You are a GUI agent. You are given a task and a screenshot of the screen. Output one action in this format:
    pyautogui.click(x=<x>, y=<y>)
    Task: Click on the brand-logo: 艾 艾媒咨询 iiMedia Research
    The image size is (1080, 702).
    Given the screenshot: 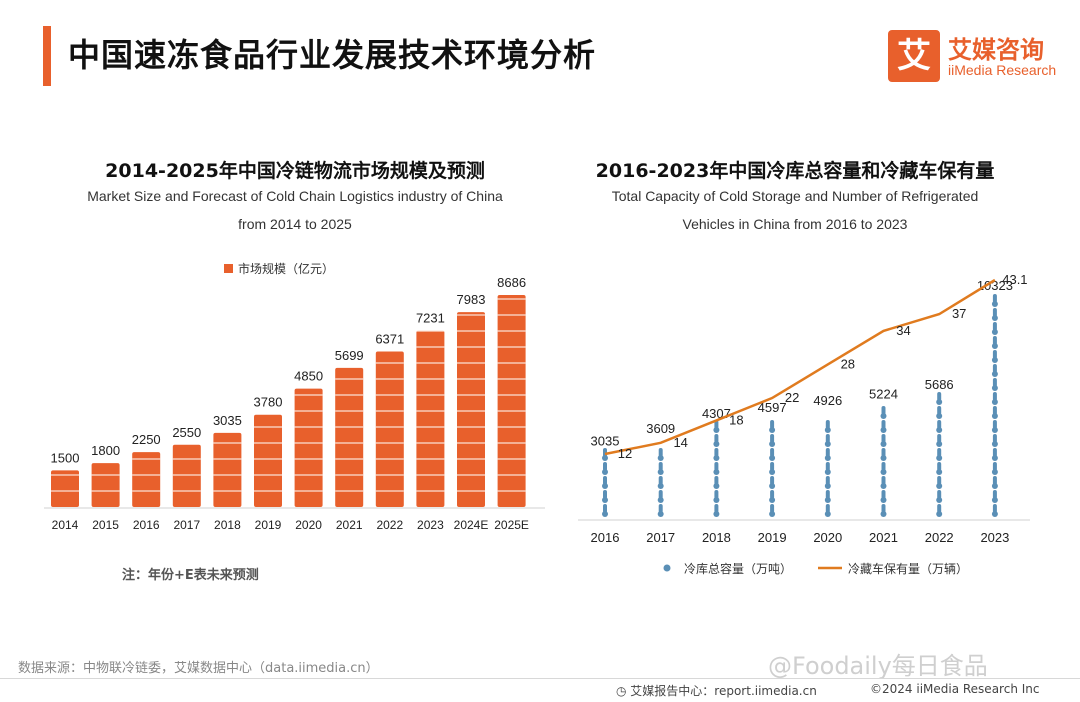 What is the action you would take?
    pyautogui.click(x=978, y=56)
    